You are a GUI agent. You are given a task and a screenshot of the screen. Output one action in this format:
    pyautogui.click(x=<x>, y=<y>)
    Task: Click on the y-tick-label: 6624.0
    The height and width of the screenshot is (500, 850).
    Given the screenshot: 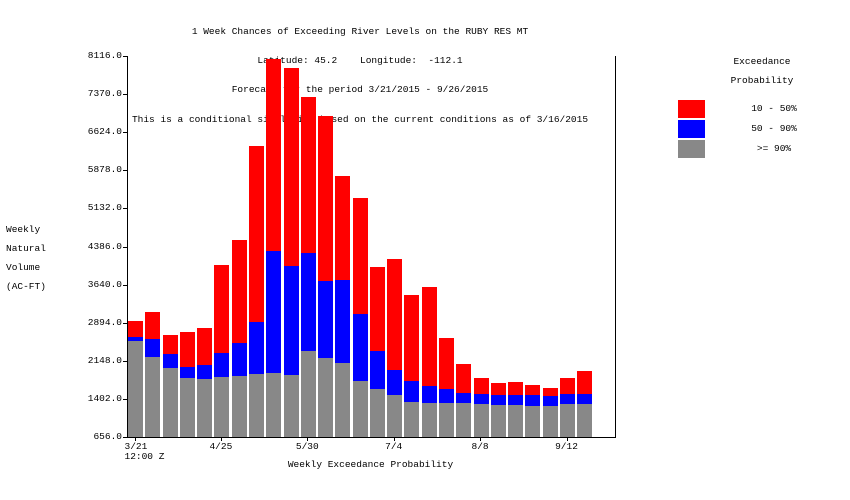 What is the action you would take?
    pyautogui.click(x=104, y=132)
    